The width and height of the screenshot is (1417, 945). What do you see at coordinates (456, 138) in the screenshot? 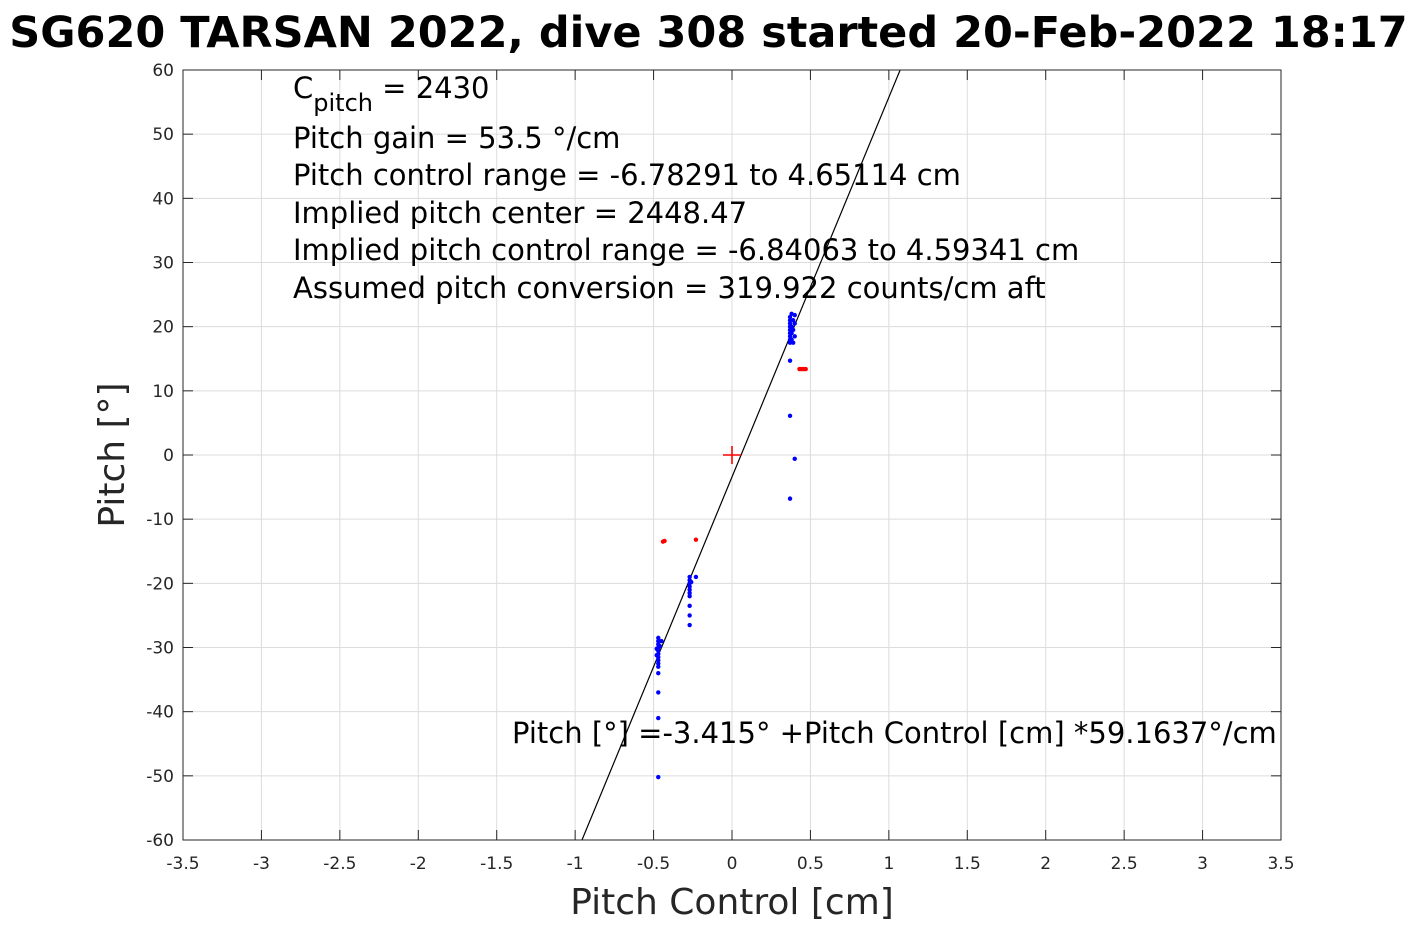
I see `annotation-pitch-gain: Pitch gain = 53.5 °/cm` at bounding box center [456, 138].